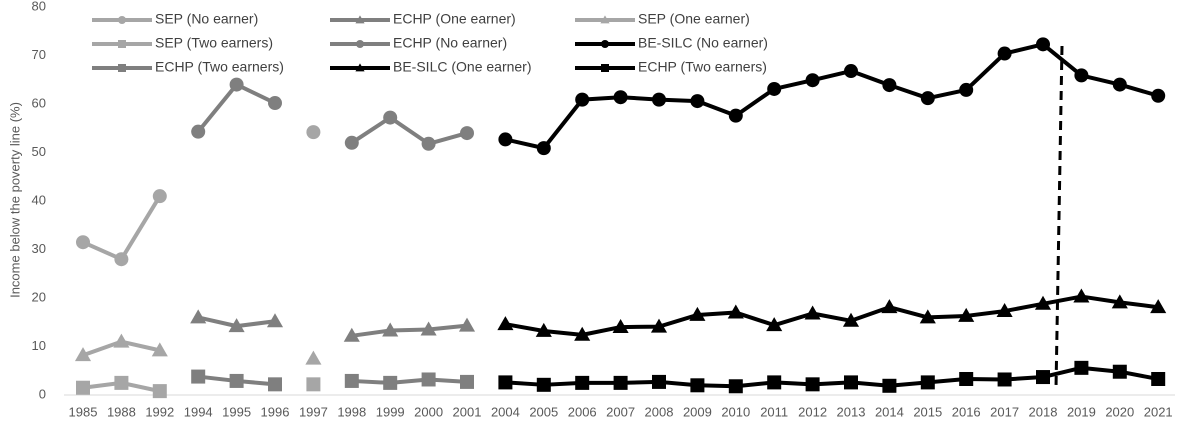 The width and height of the screenshot is (1178, 425). I want to click on x-tick-label: 2011, so click(774, 411).